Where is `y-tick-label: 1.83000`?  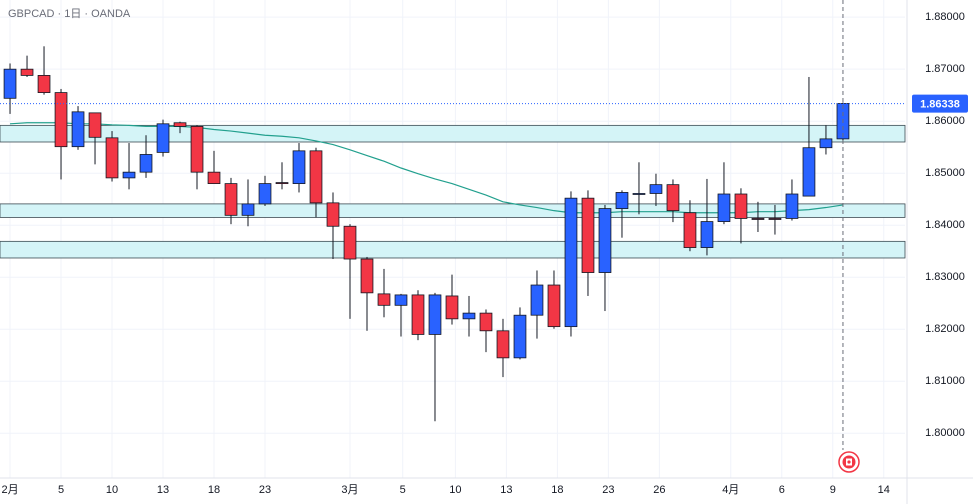
y-tick-label: 1.83000 is located at coordinates (945, 277).